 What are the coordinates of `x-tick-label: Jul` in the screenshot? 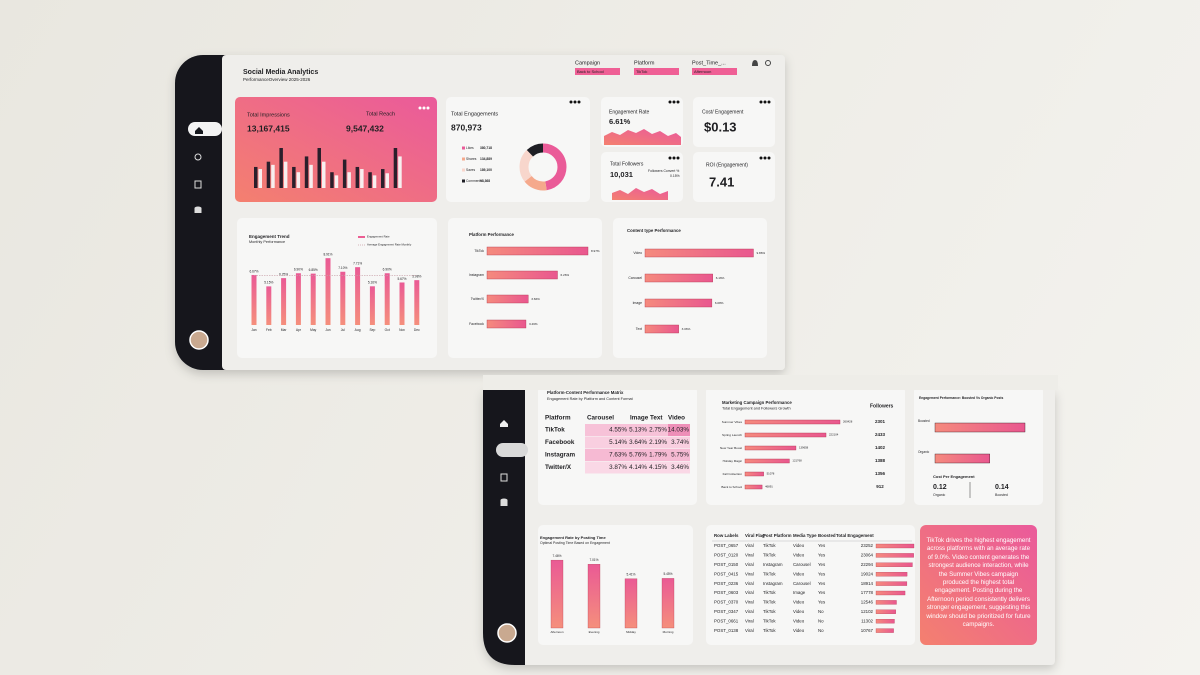 It's located at (343, 330).